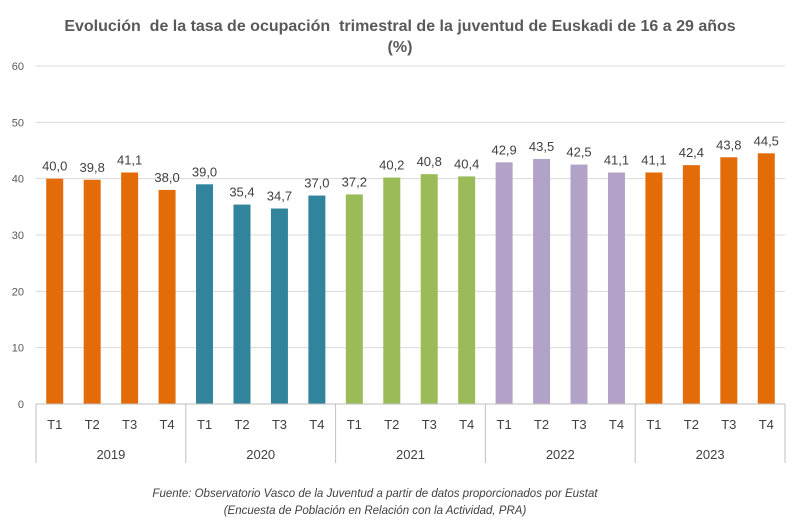 The height and width of the screenshot is (530, 800). Describe the element at coordinates (467, 290) in the screenshot. I see `bar-2021-T4` at that location.